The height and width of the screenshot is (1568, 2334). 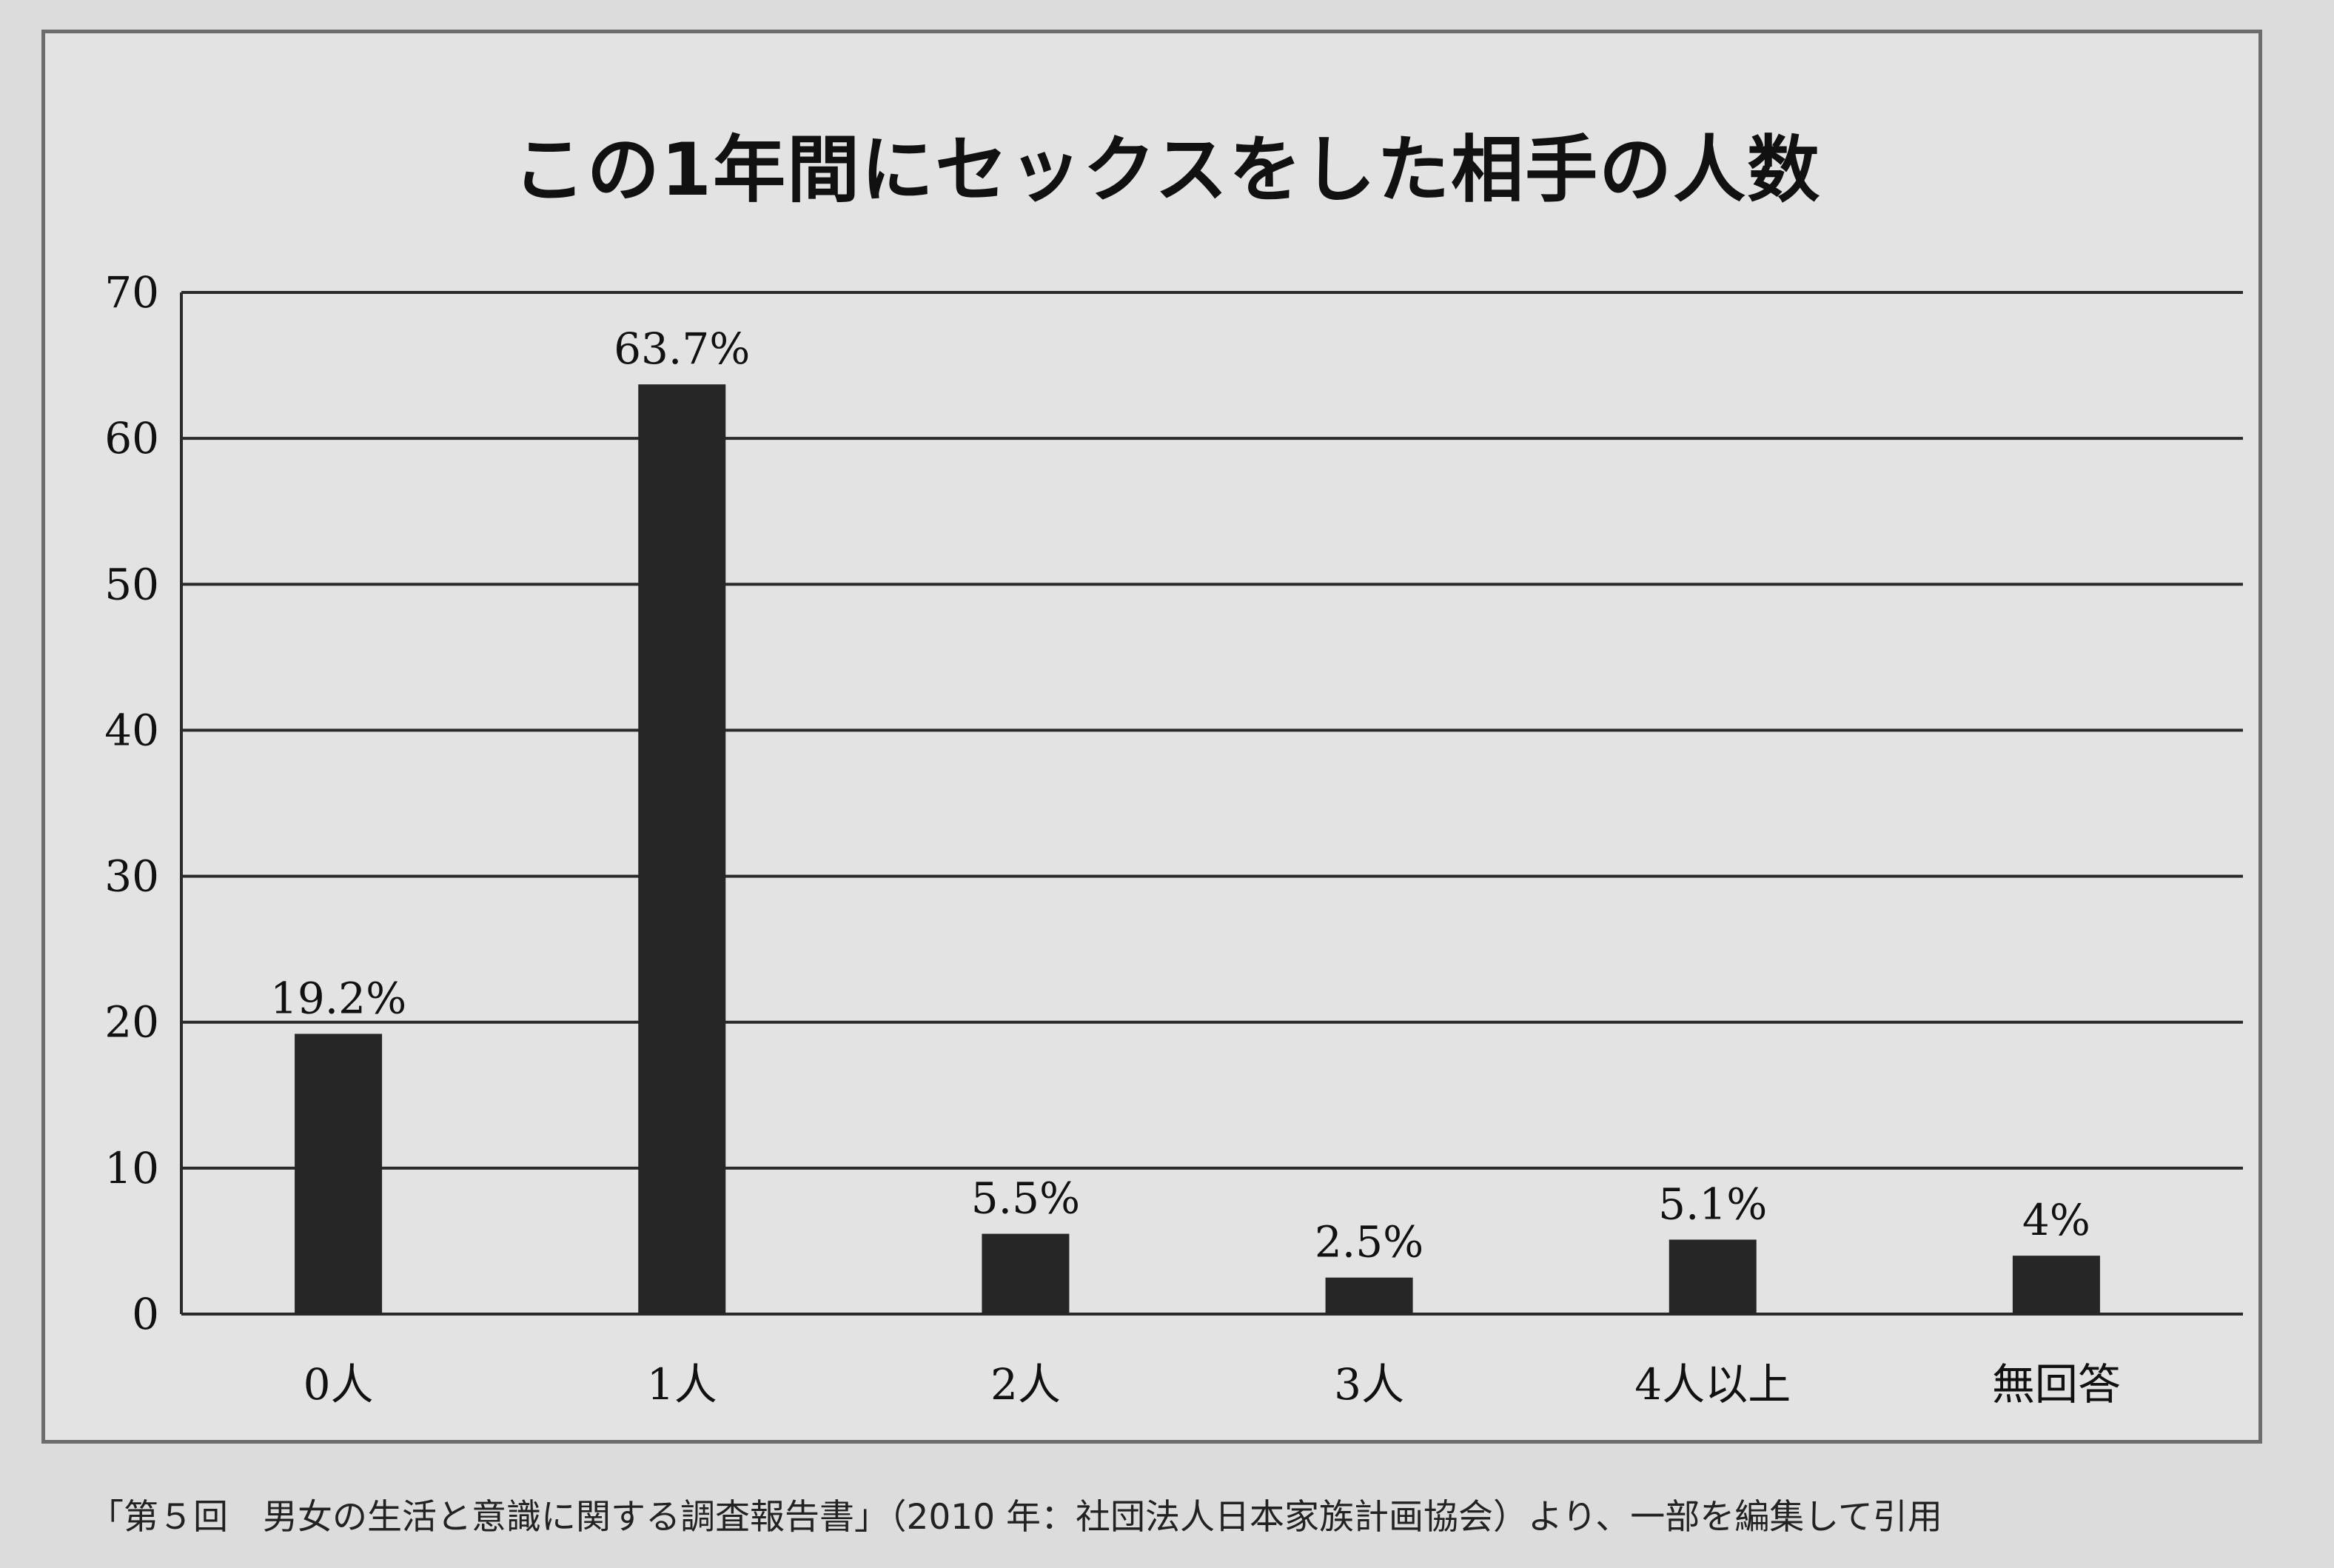 What do you see at coordinates (338, 998) in the screenshot?
I see `data-label: 19.2%` at bounding box center [338, 998].